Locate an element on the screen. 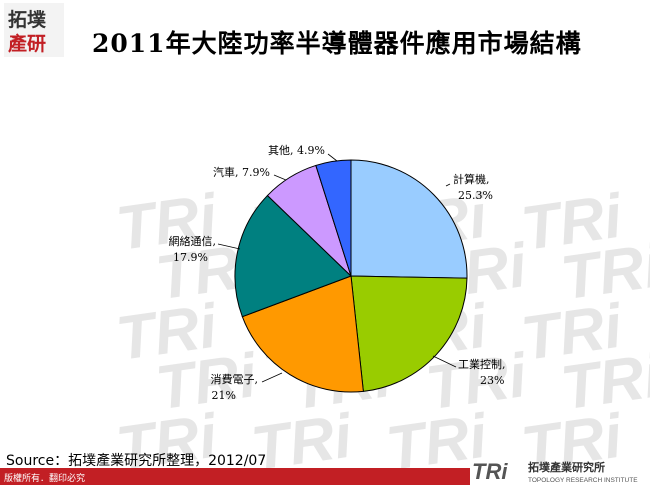 The height and width of the screenshot is (485, 650). slice-label-4: 汽車, 7.9% is located at coordinates (241, 172).